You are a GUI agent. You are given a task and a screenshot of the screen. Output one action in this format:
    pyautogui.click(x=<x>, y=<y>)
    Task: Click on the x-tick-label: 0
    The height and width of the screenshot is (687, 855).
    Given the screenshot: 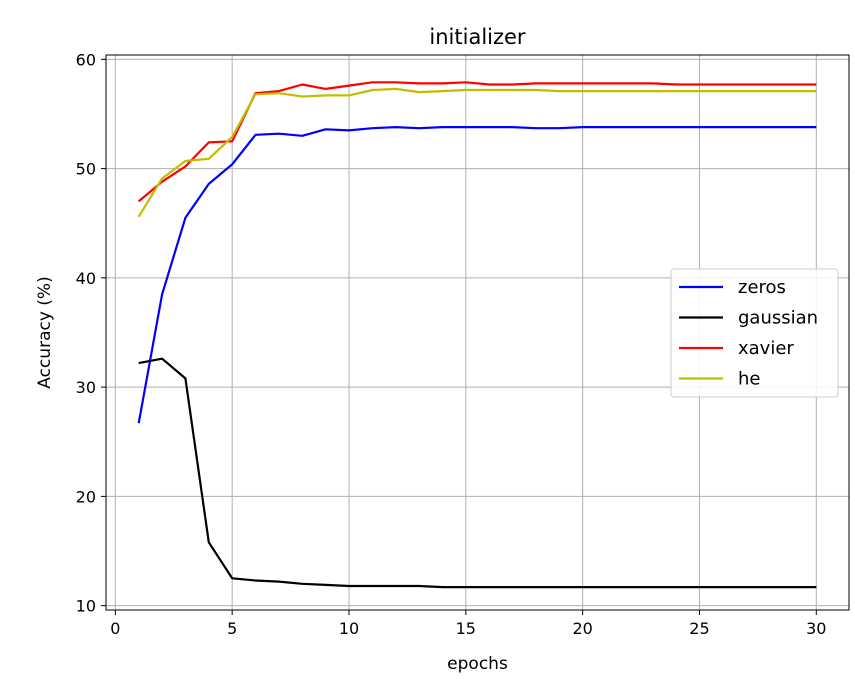 What is the action you would take?
    pyautogui.click(x=115, y=628)
    